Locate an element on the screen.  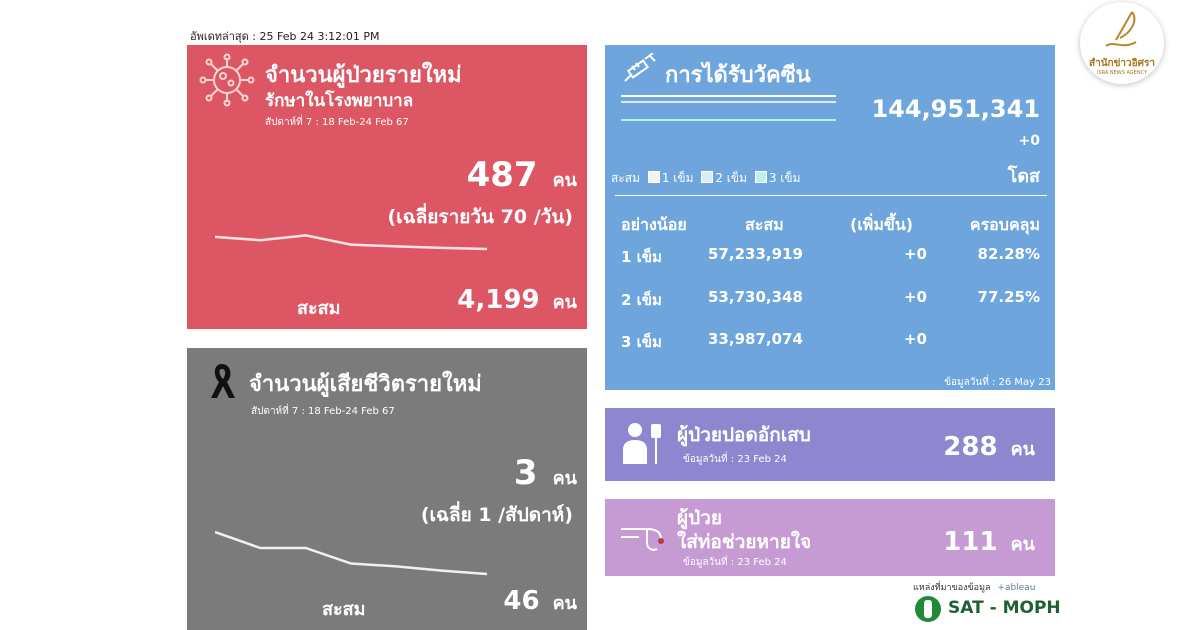
ventilator-title-1: ผู้ป่วย is located at coordinates (699, 518).